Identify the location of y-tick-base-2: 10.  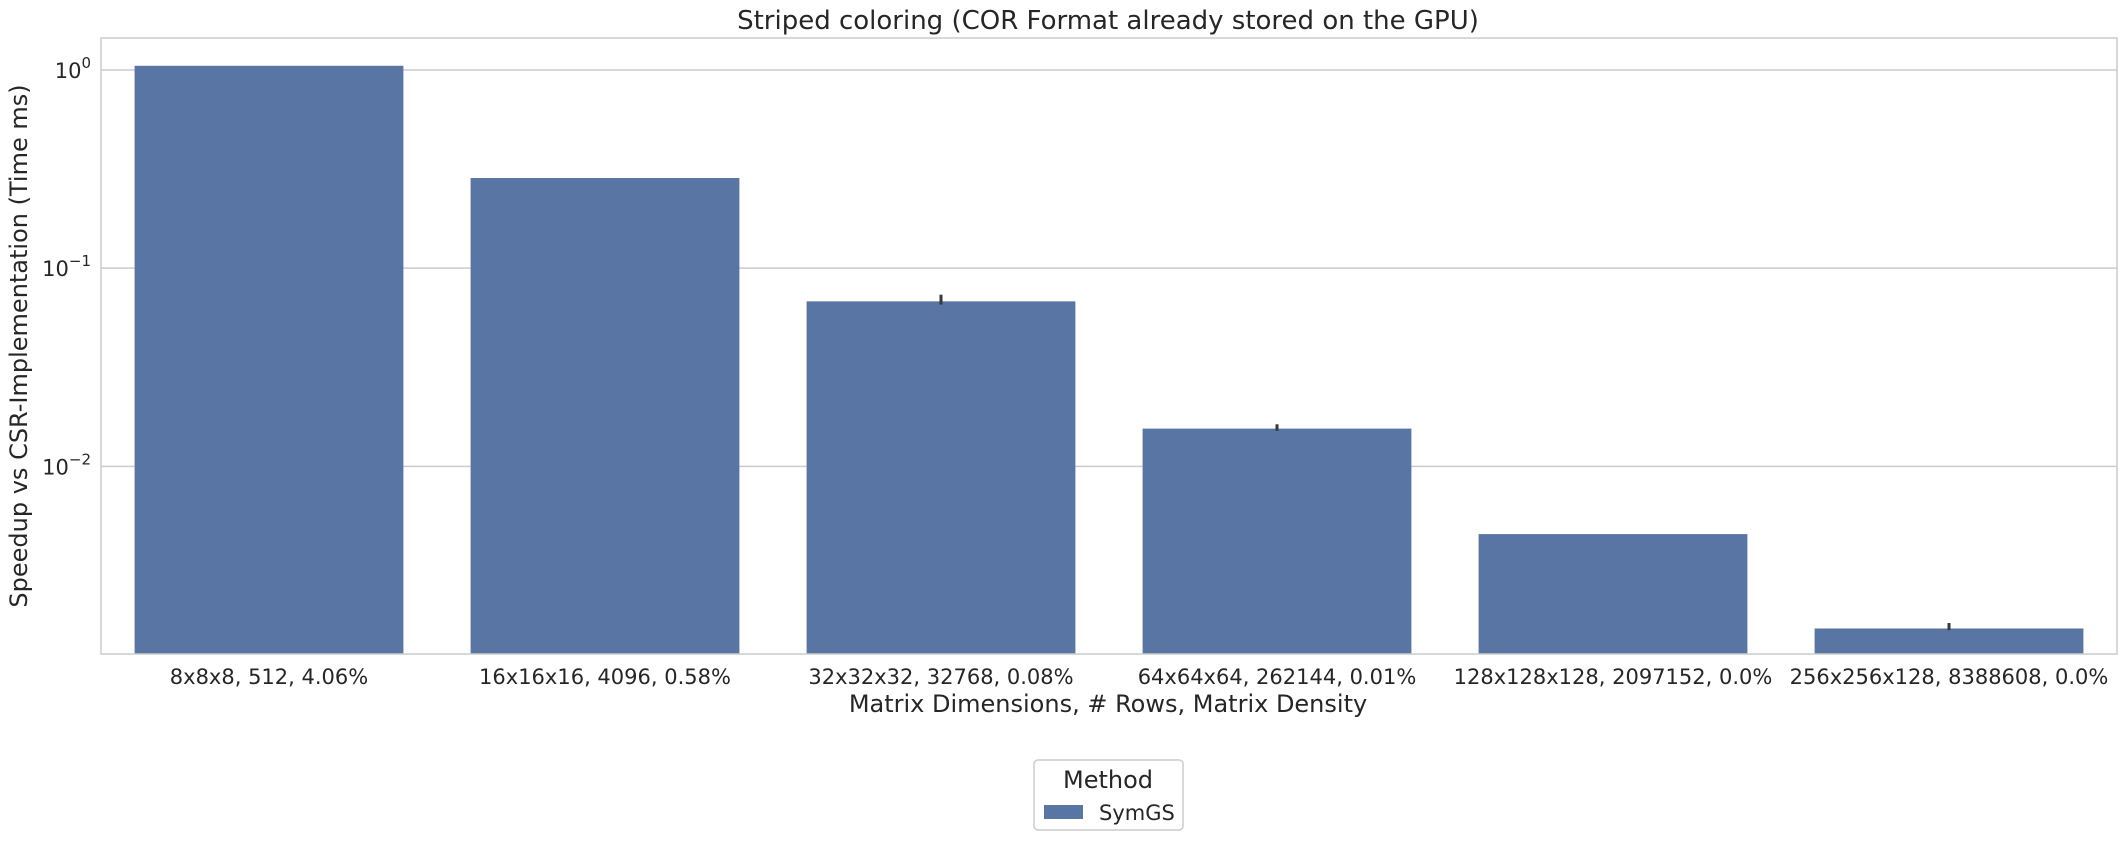
(55, 467).